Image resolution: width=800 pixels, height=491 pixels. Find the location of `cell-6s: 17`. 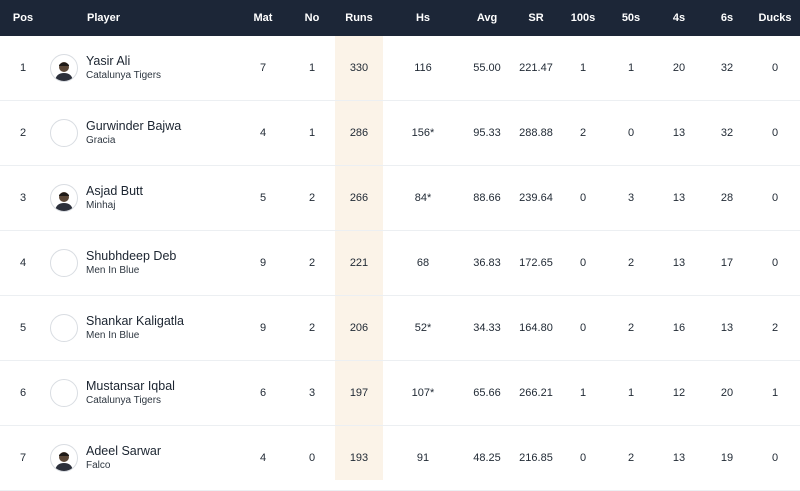

cell-6s: 17 is located at coordinates (727, 263).